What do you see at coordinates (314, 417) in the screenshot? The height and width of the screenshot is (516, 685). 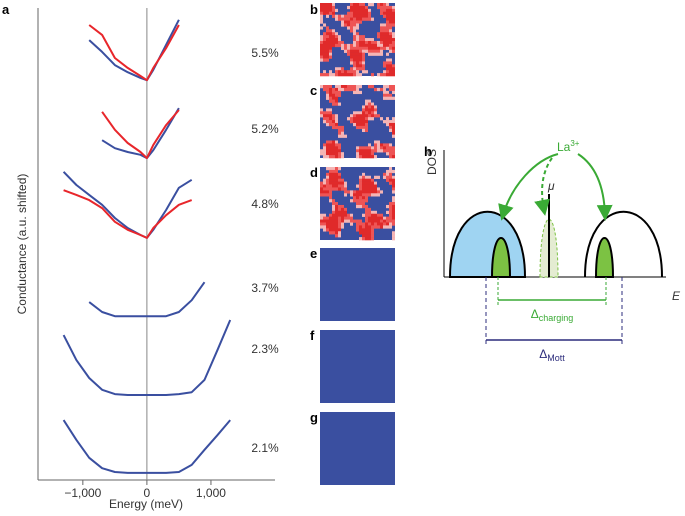 I see `panel-label: g` at bounding box center [314, 417].